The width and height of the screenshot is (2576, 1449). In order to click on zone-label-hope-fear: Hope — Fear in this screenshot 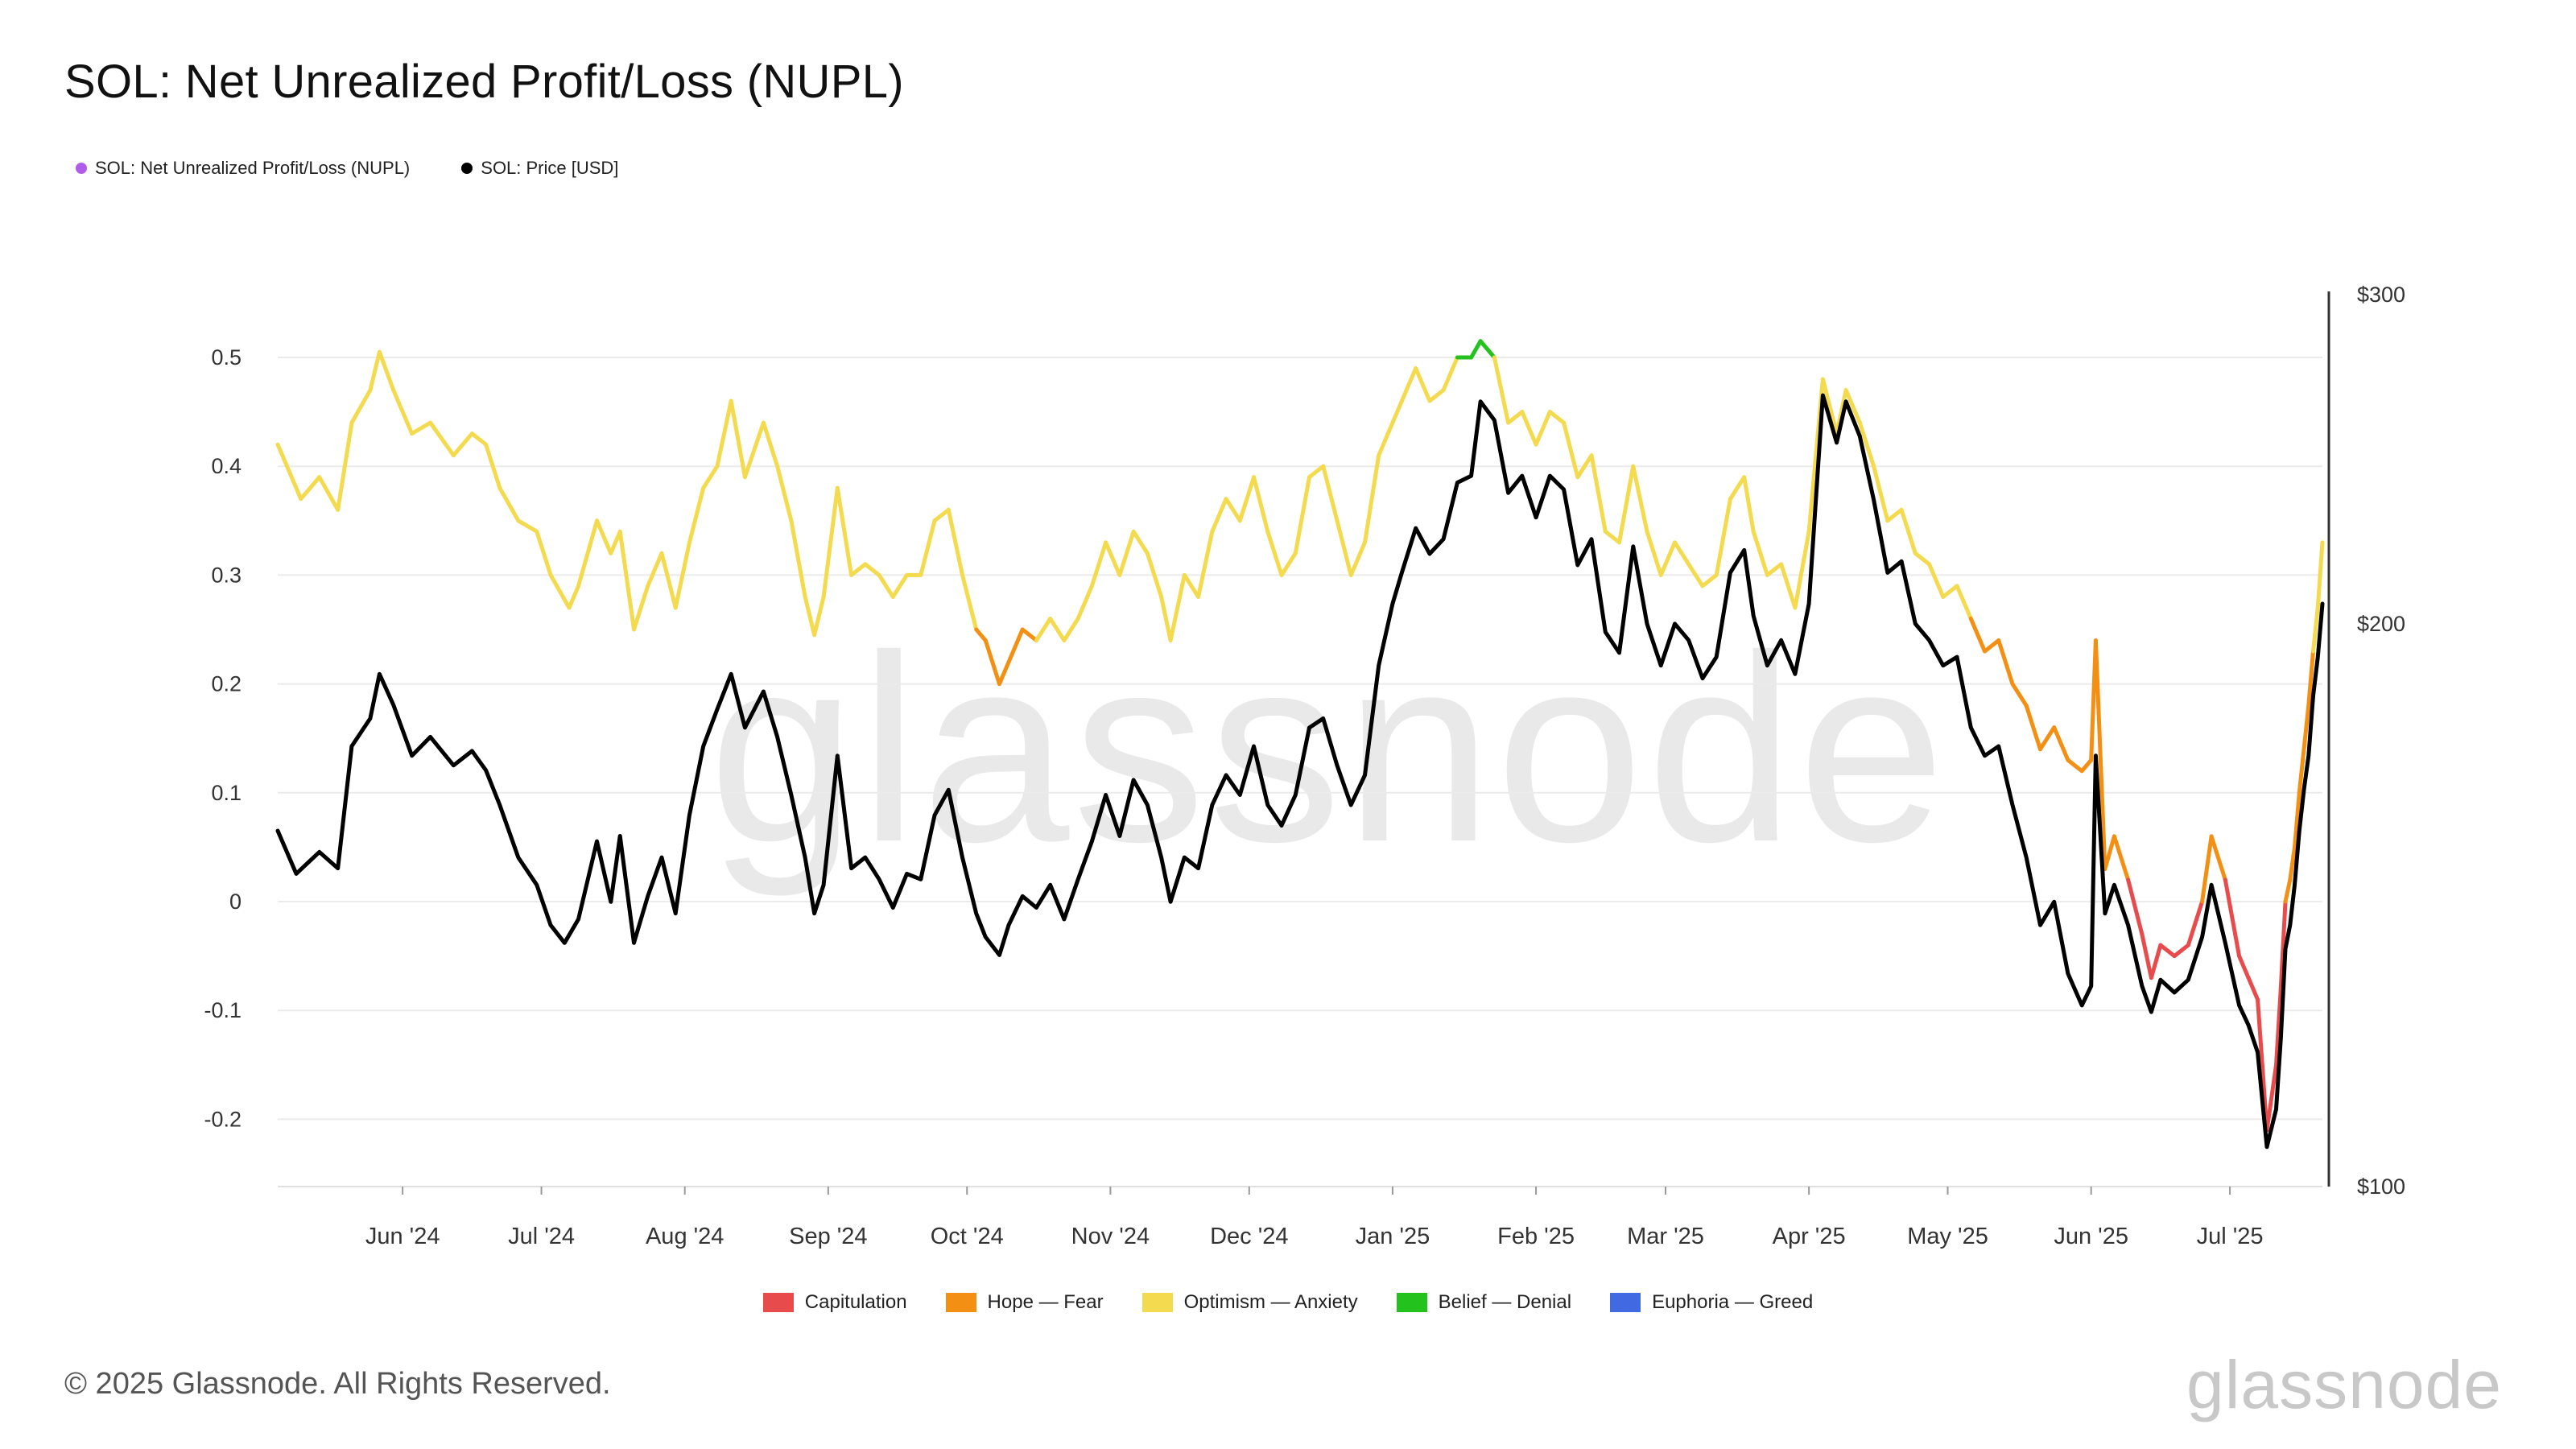, I will do `click(1045, 1302)`.